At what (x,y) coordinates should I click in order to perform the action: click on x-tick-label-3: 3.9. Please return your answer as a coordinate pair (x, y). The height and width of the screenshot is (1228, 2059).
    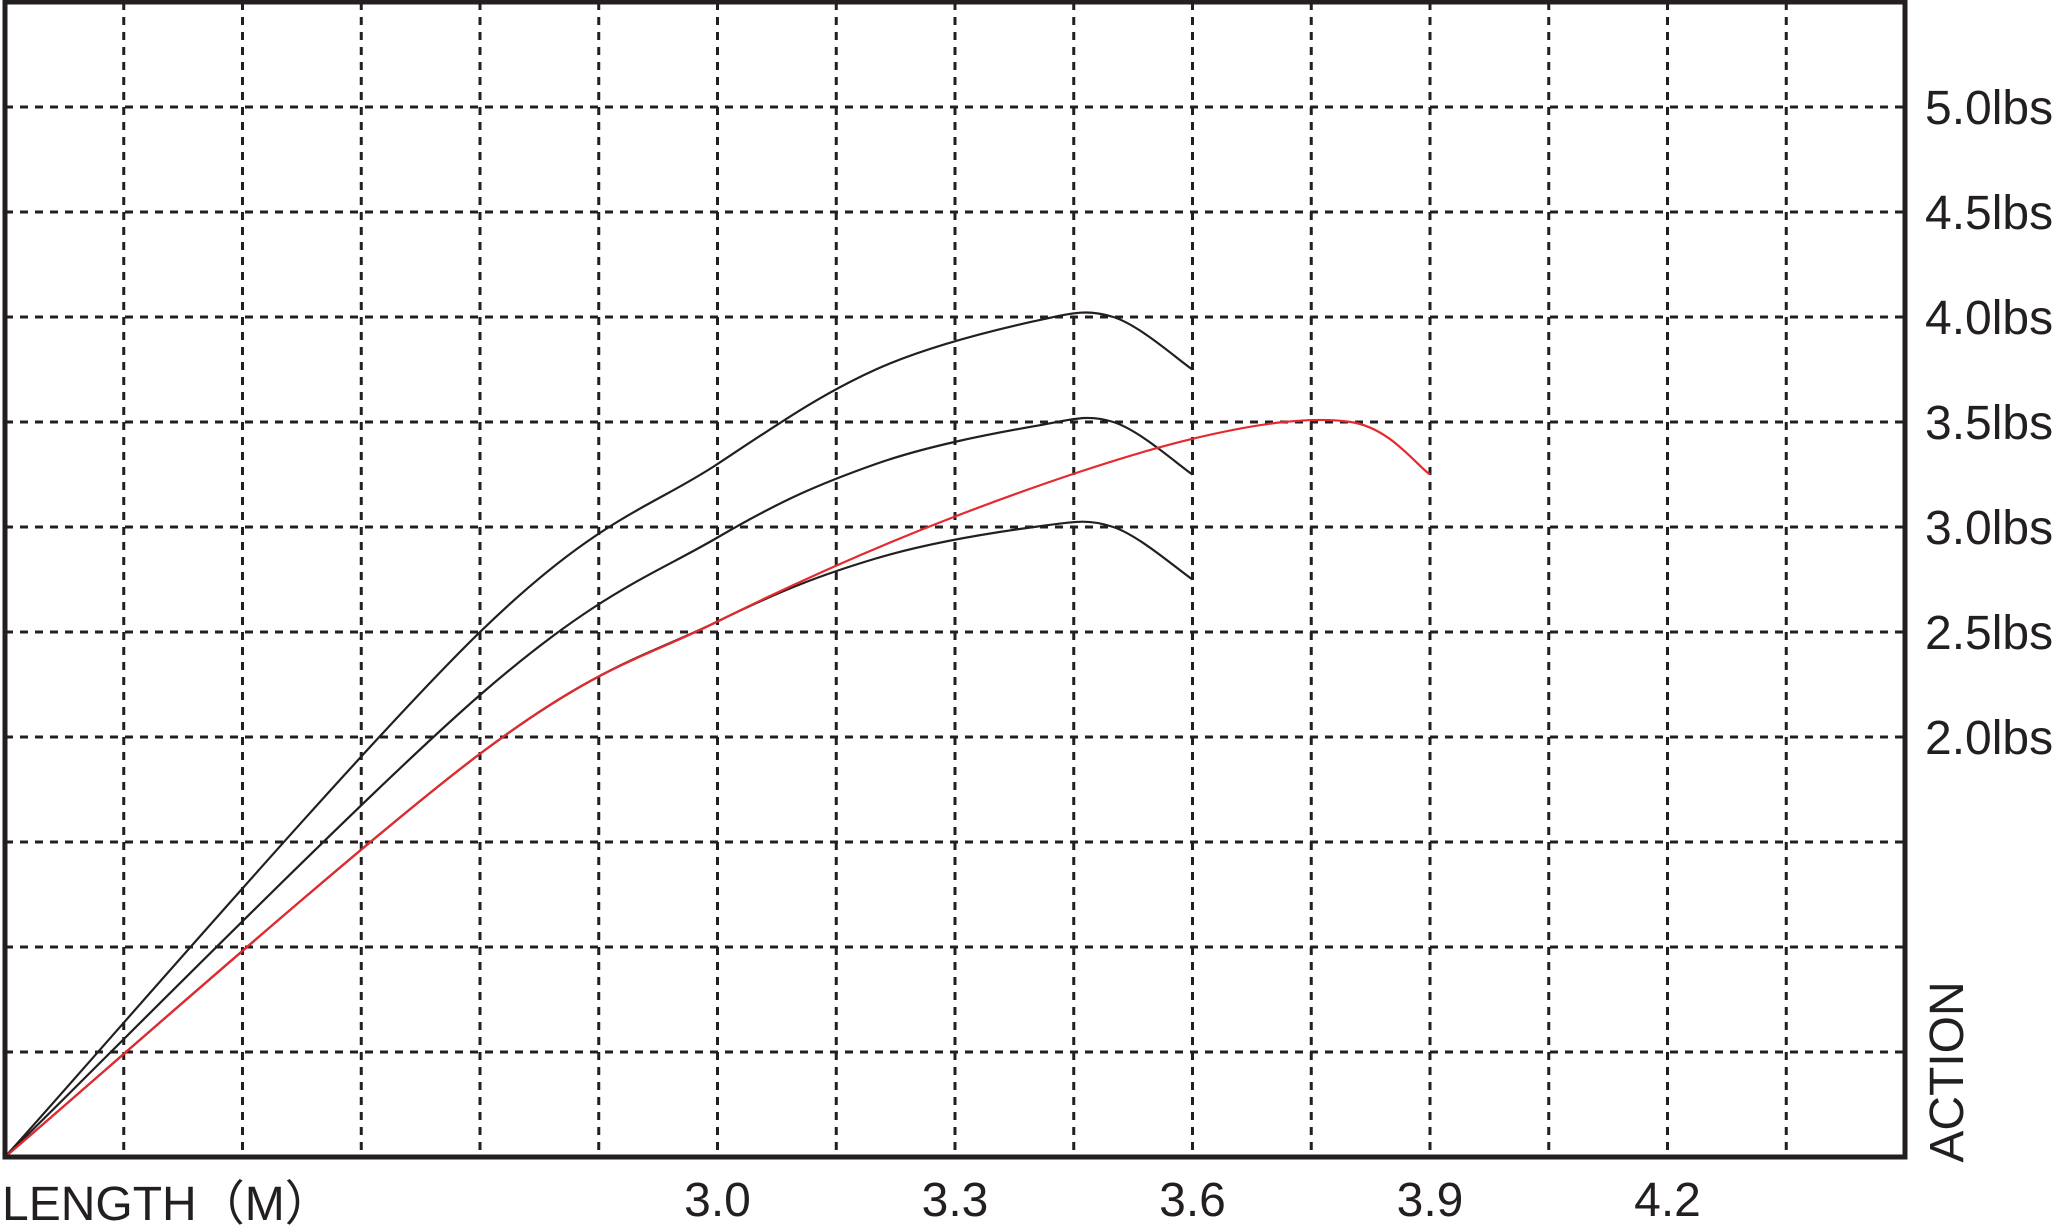
    Looking at the image, I should click on (1430, 1200).